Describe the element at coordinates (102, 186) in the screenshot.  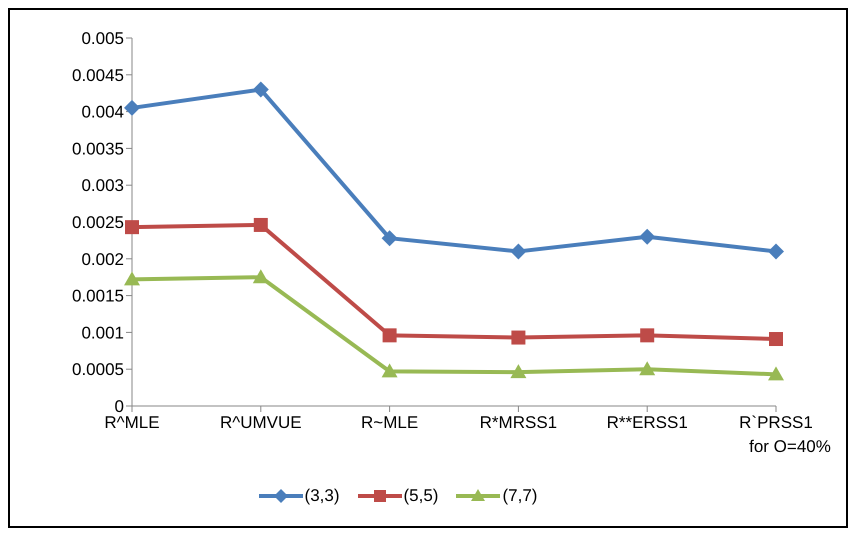
I see `y-tick-label: 0.003` at that location.